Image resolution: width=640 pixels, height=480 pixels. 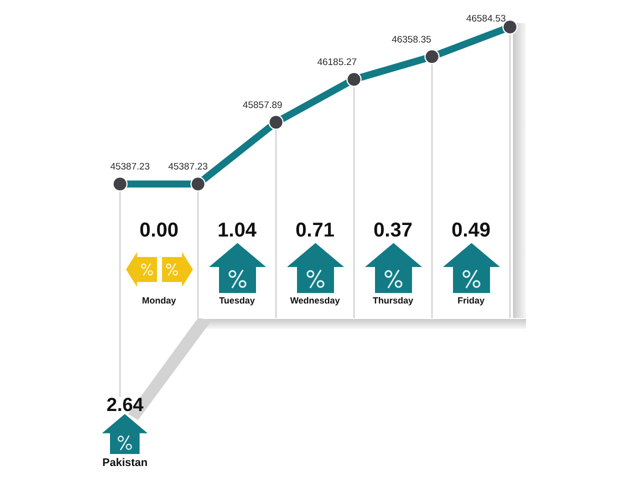 I want to click on text: 0.00, so click(x=159, y=231).